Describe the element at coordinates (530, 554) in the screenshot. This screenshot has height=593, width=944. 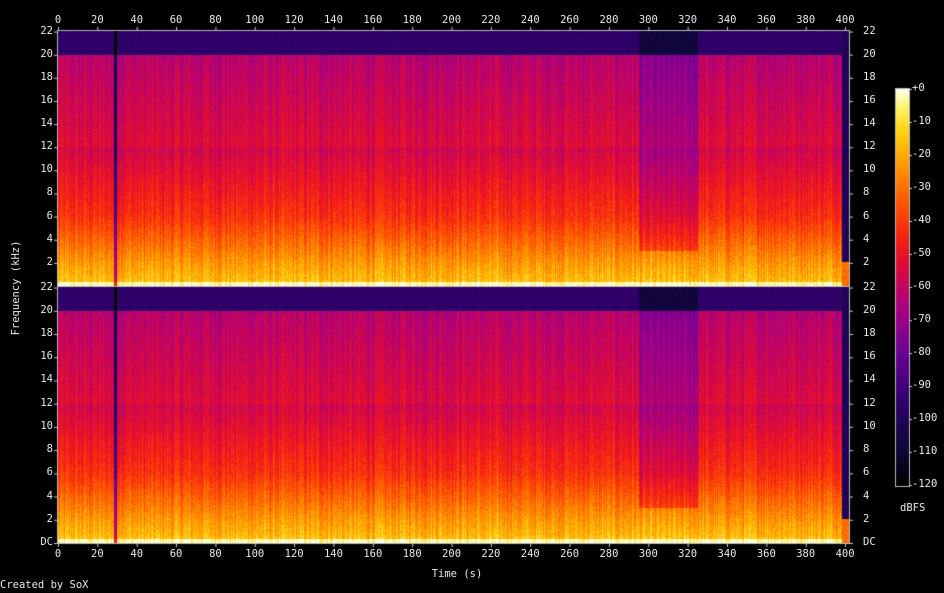
I see `x-tick-label-bottom: 240` at that location.